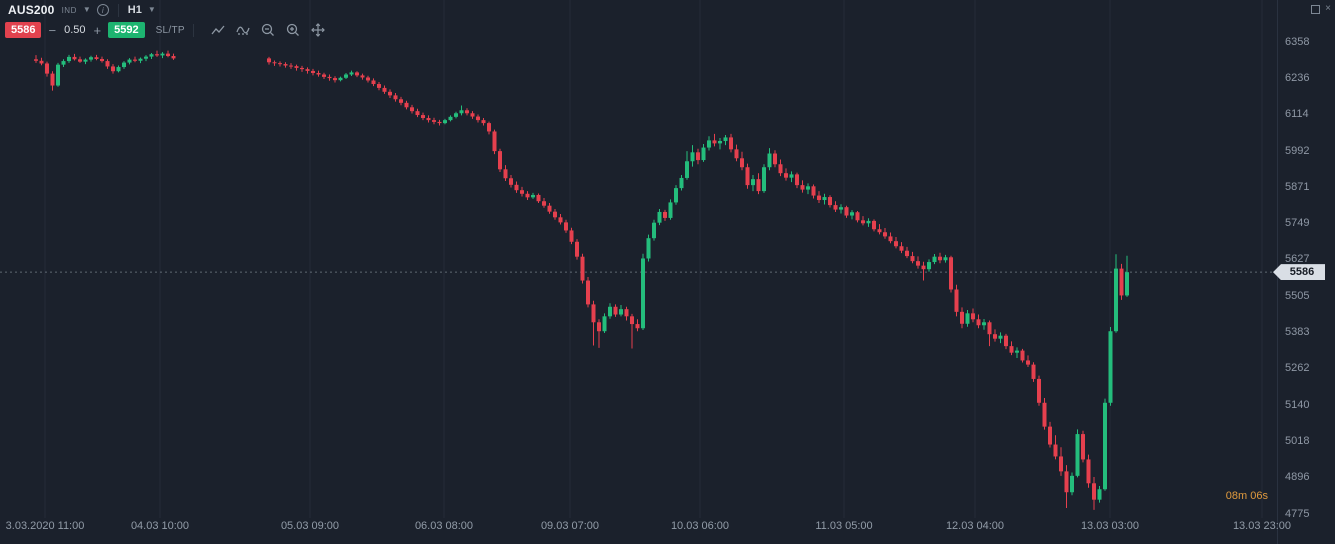 Image resolution: width=1335 pixels, height=544 pixels. Describe the element at coordinates (134, 10) in the screenshot. I see `timeframe-selector: H1` at that location.